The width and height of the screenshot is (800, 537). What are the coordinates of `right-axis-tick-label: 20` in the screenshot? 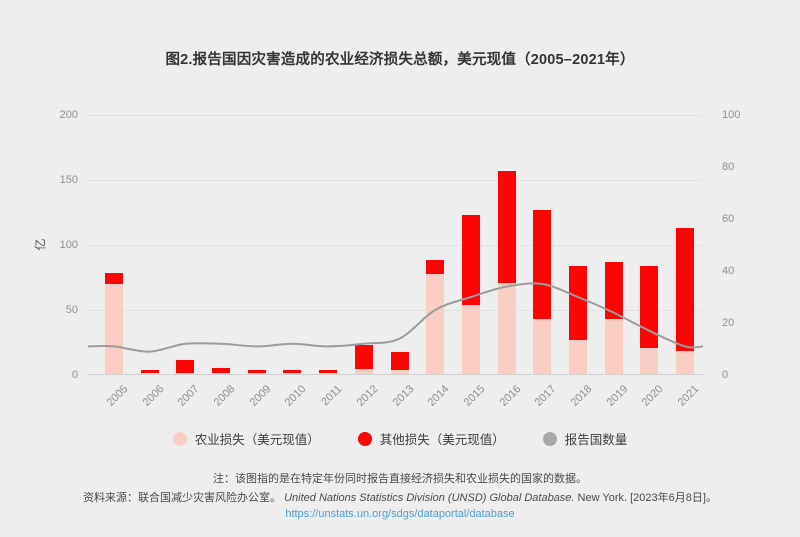 It's located at (728, 322).